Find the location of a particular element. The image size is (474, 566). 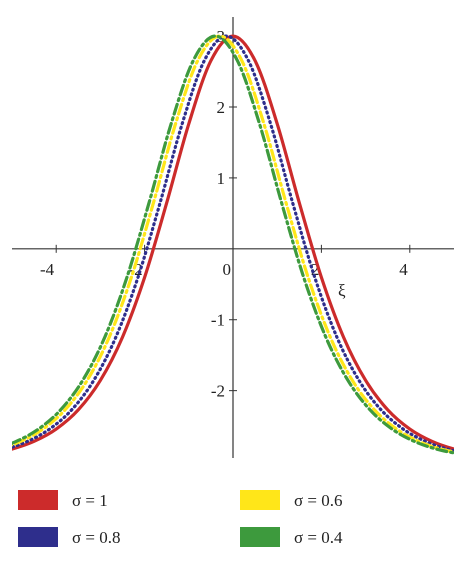

x-tick-label: 4 is located at coordinates (403, 269).